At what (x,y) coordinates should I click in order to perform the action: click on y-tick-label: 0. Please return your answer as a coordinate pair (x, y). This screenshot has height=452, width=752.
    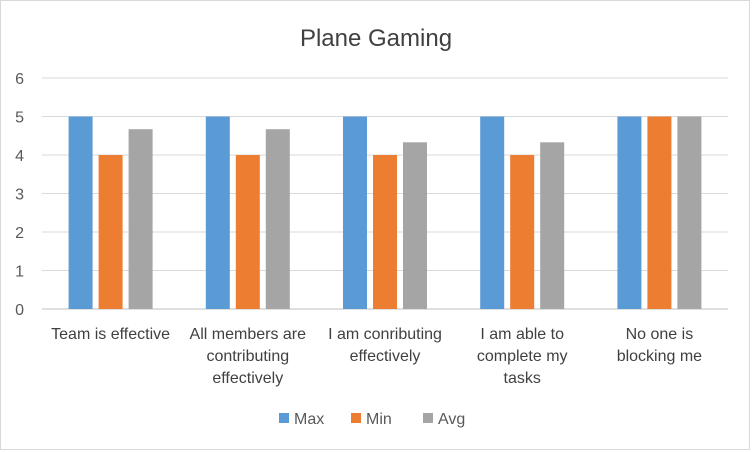
    Looking at the image, I should click on (19, 310).